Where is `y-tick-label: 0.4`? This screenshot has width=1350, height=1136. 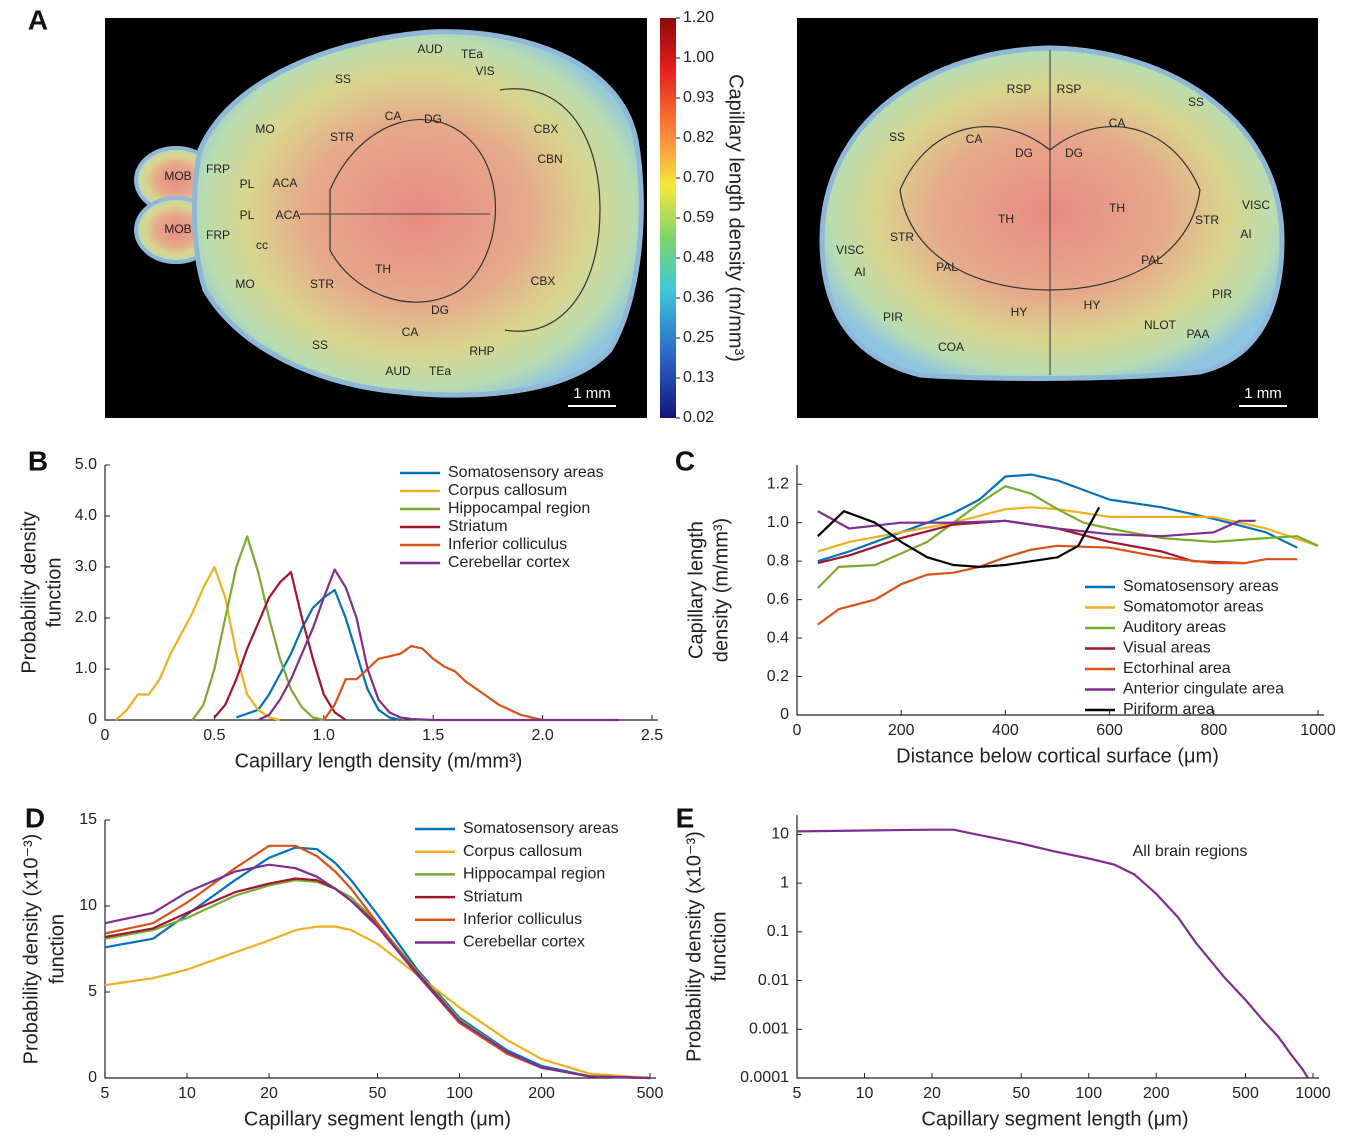
y-tick-label: 0.4 is located at coordinates (778, 637).